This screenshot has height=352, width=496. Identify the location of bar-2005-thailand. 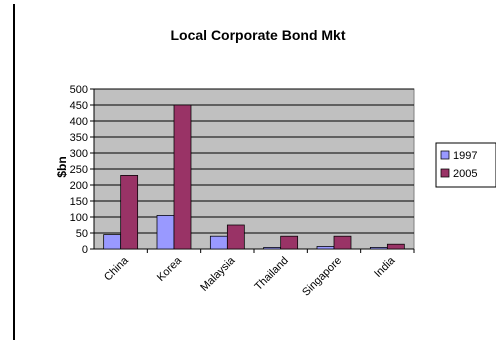
(289, 242).